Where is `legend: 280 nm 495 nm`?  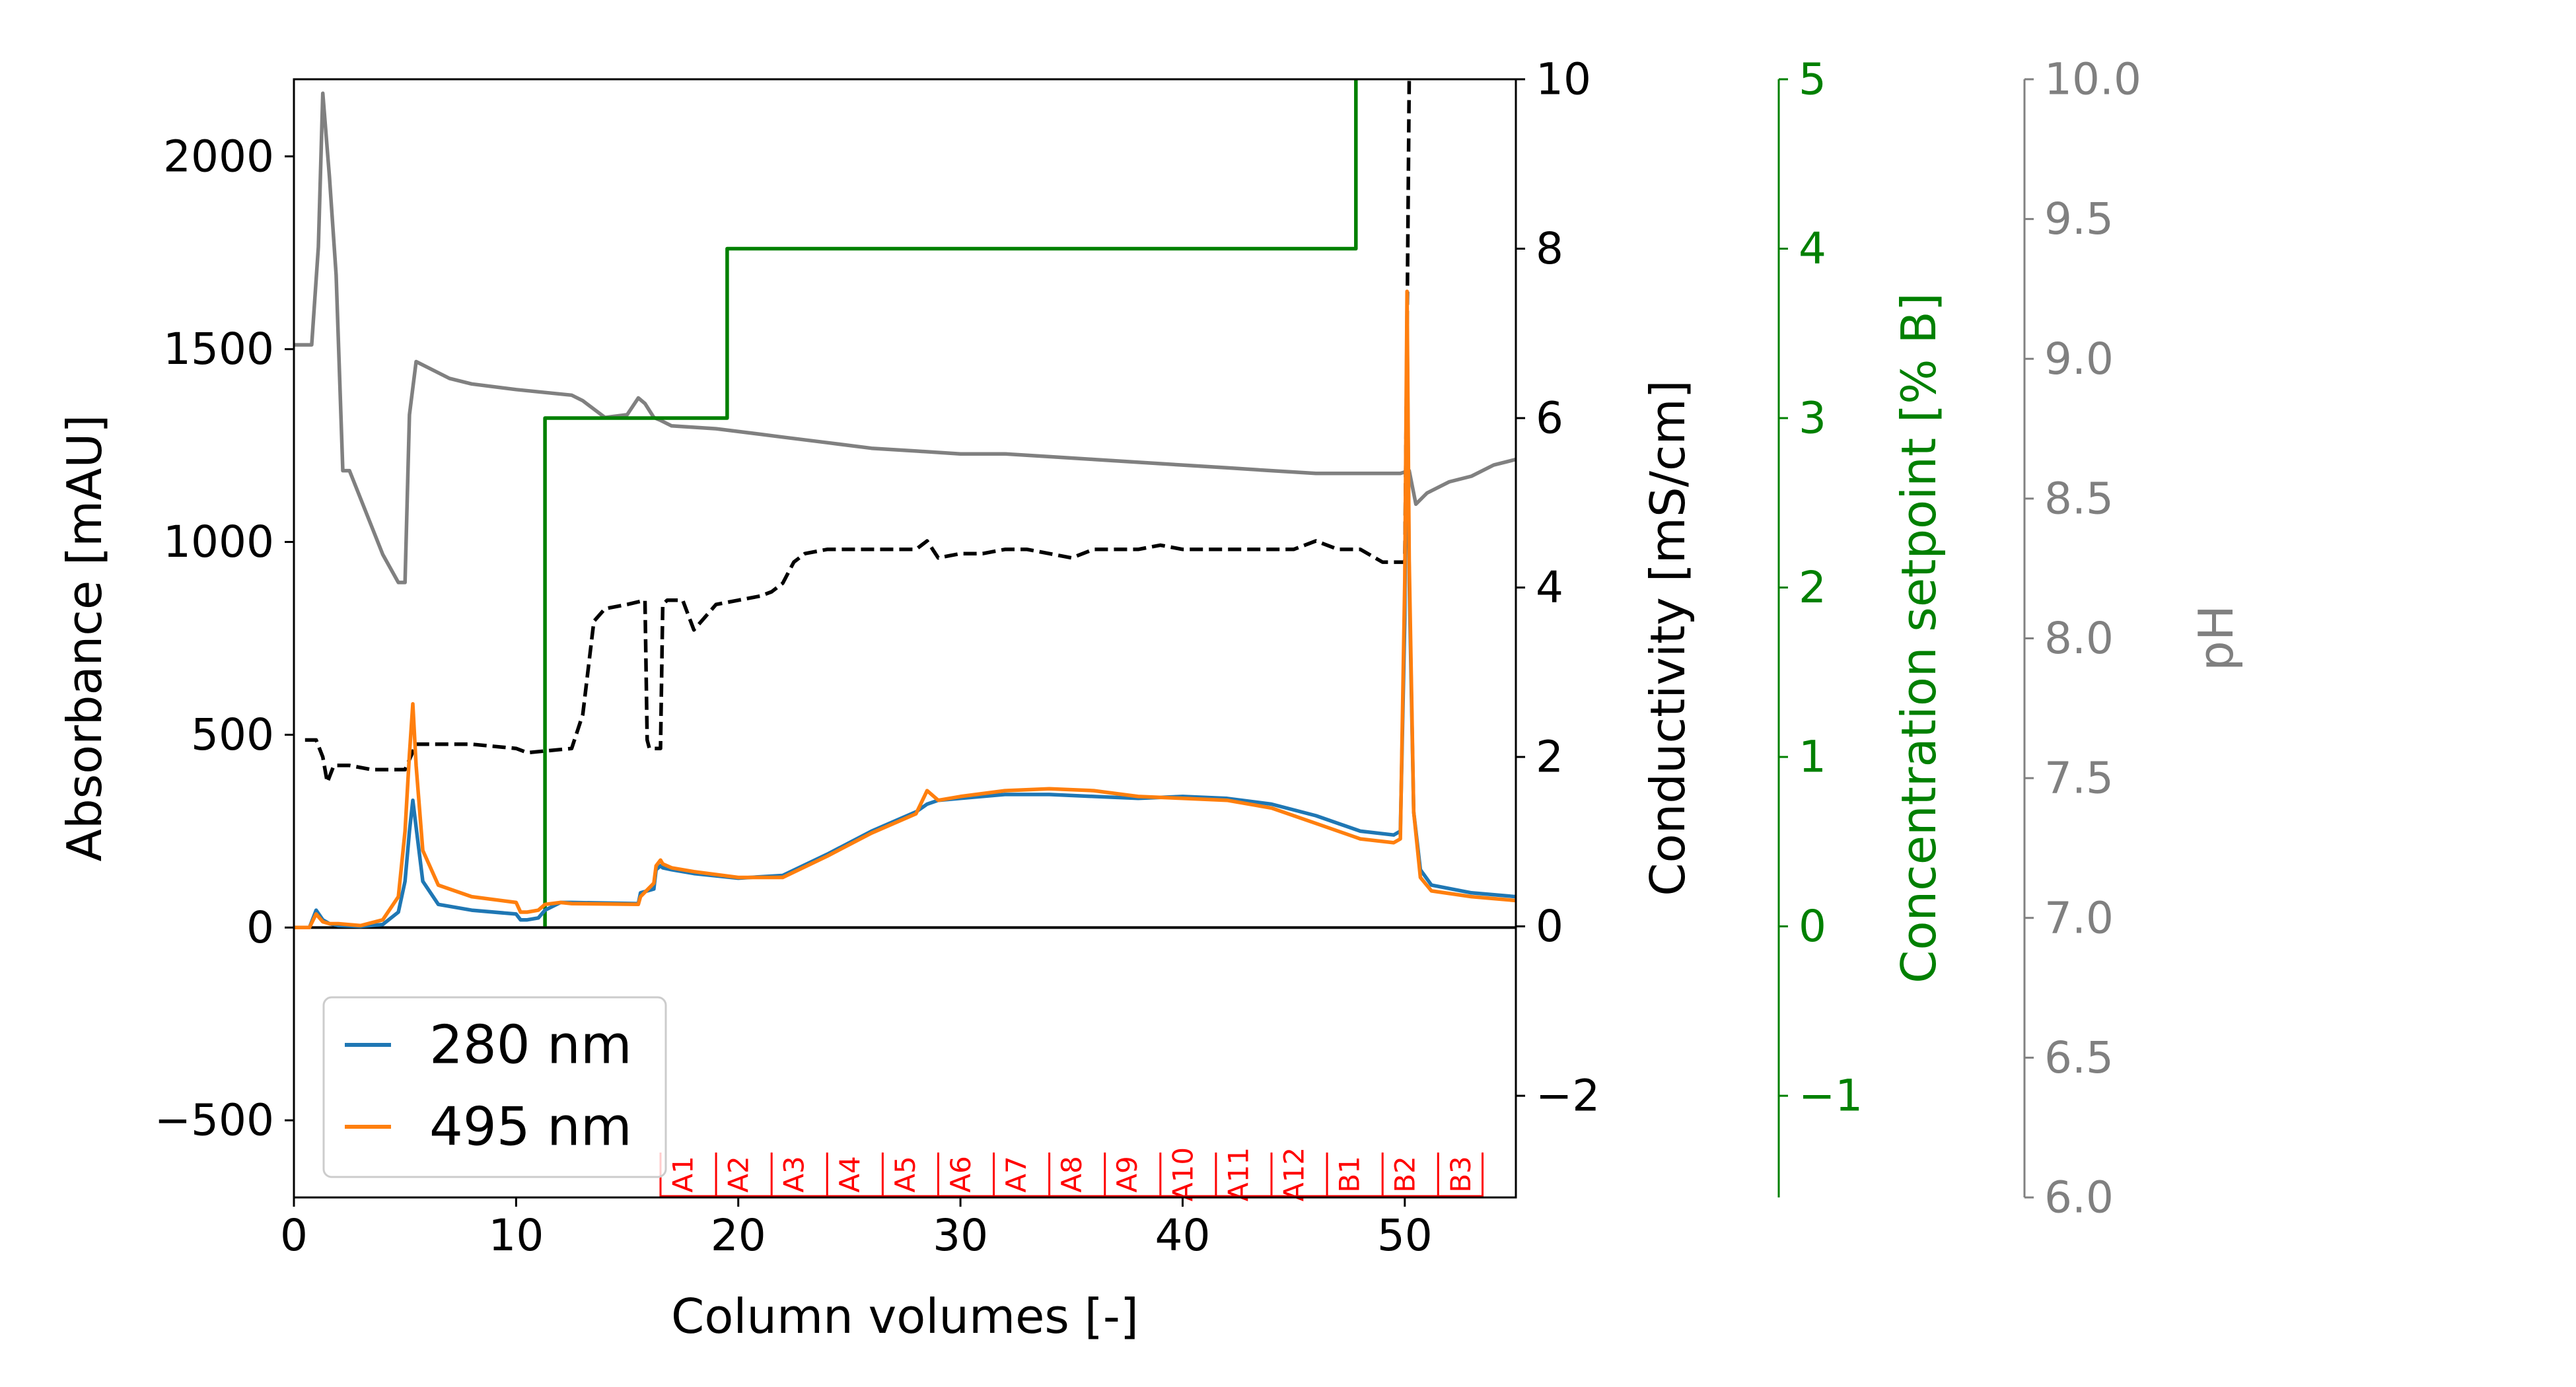 legend: 280 nm 495 nm is located at coordinates (495, 1087).